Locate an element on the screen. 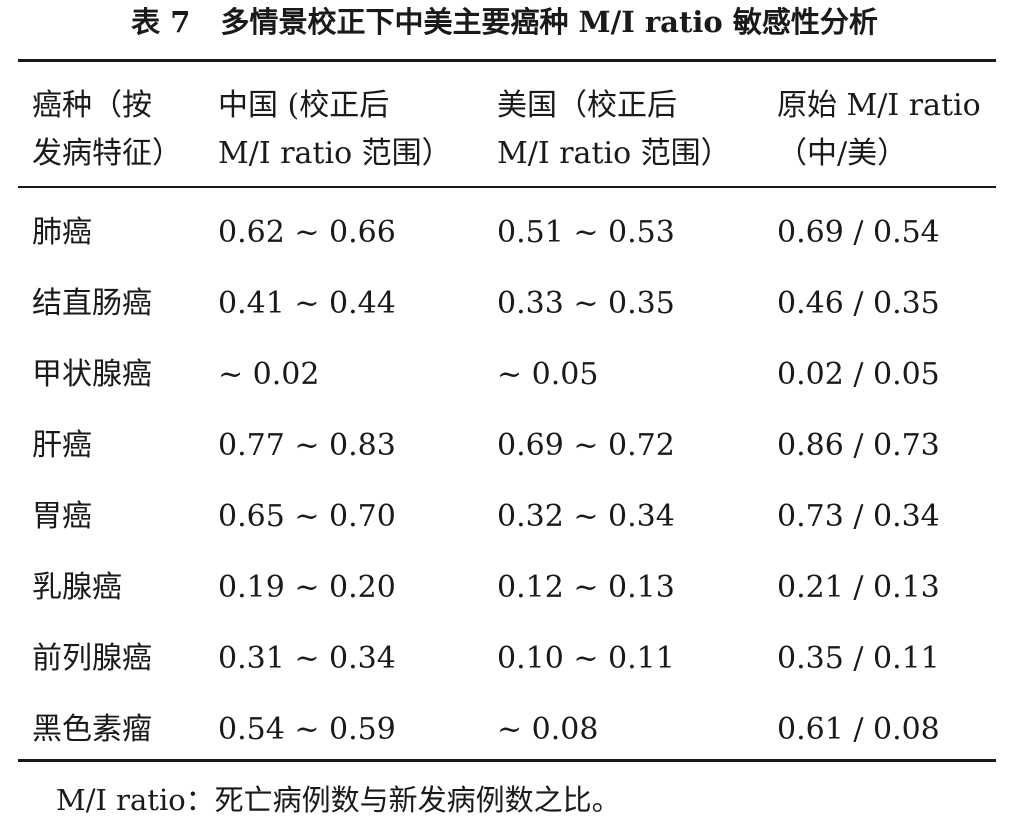 The image size is (1009, 833). table-row: 胃癌 0.65 ~ 0.70 0.32 ~ 0.34 0.73 / 0.34 is located at coordinates (504, 516).